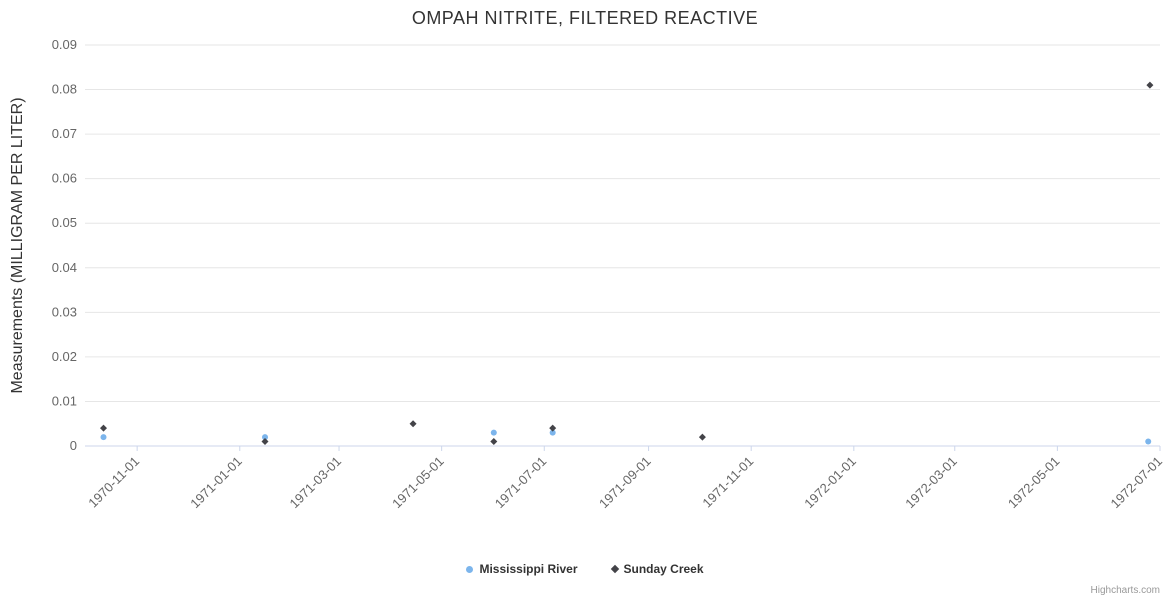 Image resolution: width=1170 pixels, height=600 pixels. What do you see at coordinates (64, 222) in the screenshot?
I see `y-tick-label: 0.05` at bounding box center [64, 222].